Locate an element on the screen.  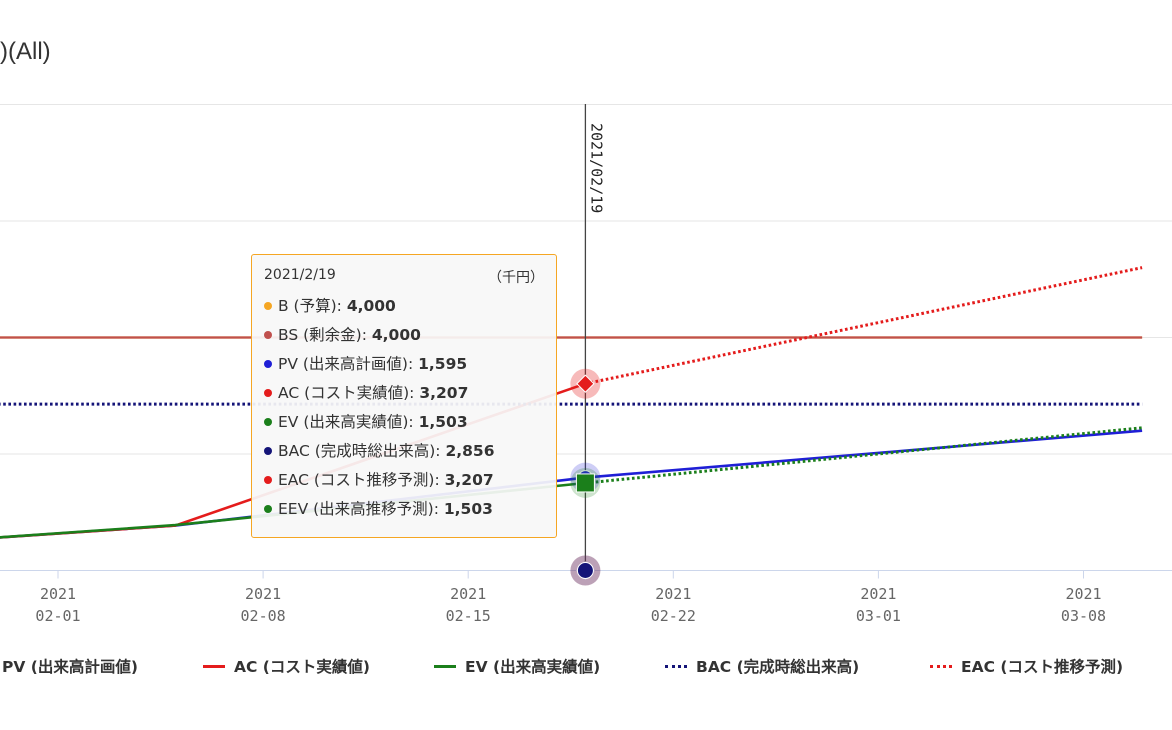
hover-markers is located at coordinates (585, 477).